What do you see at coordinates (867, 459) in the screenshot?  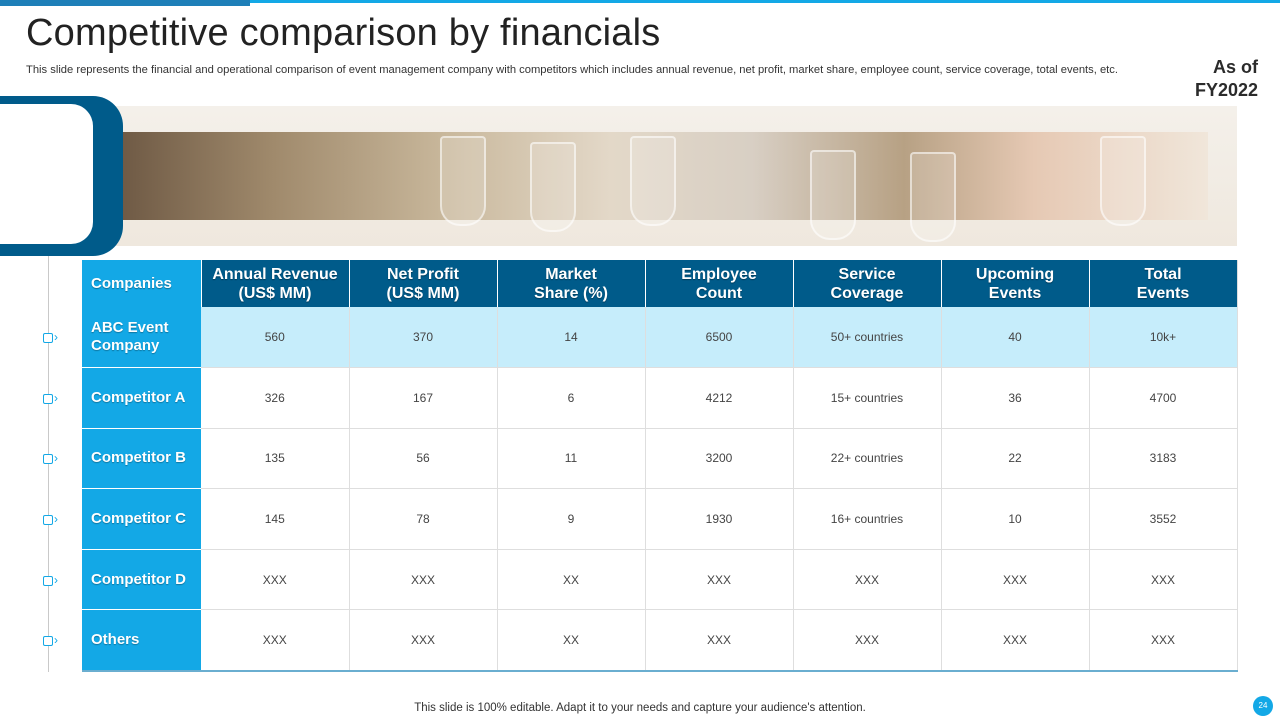 I see `table-cell: 22+ countries` at bounding box center [867, 459].